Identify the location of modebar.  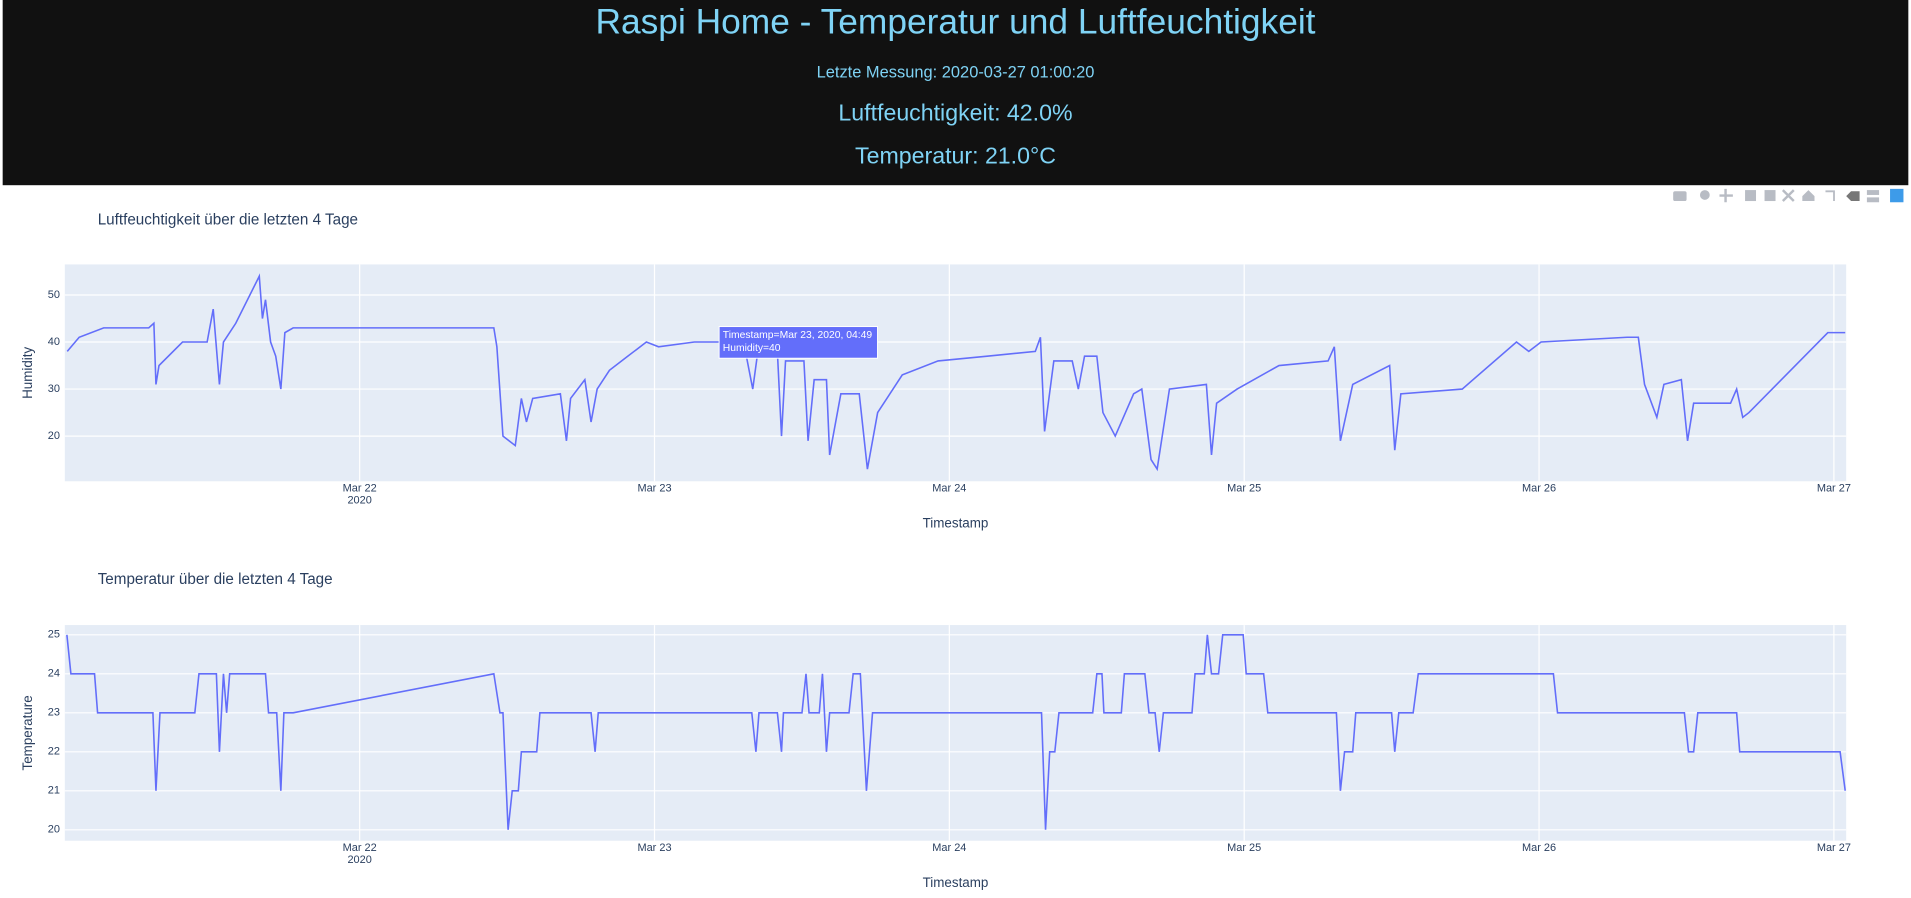
(1788, 195).